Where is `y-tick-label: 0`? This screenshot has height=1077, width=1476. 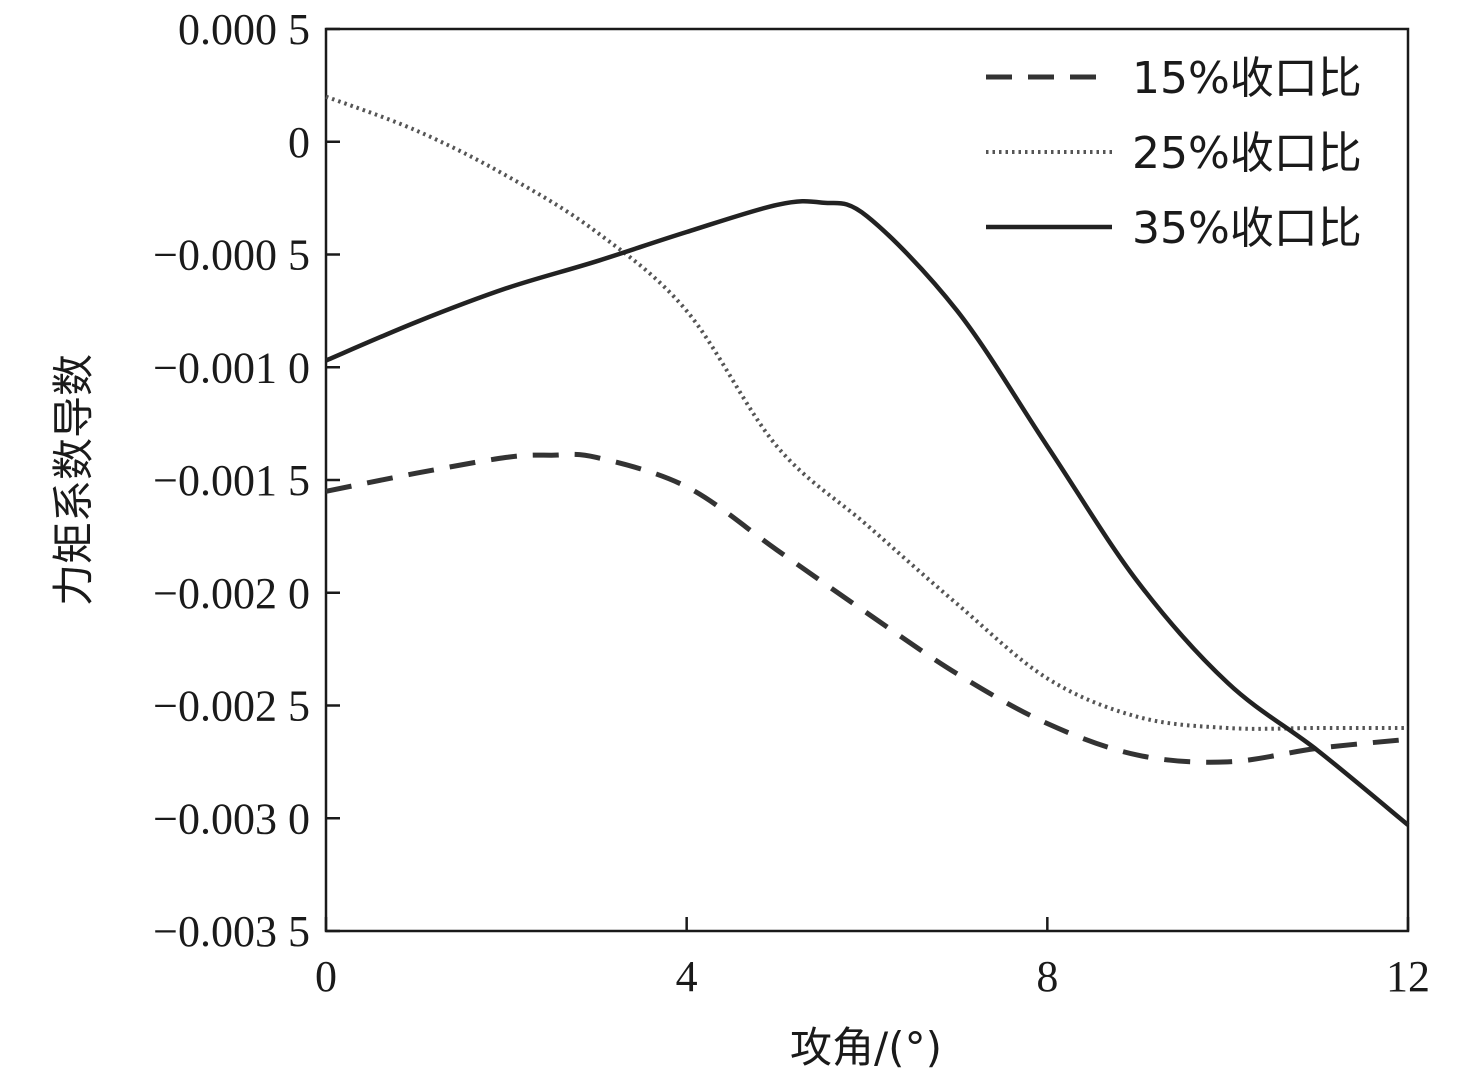
y-tick-label: 0 is located at coordinates (299, 142).